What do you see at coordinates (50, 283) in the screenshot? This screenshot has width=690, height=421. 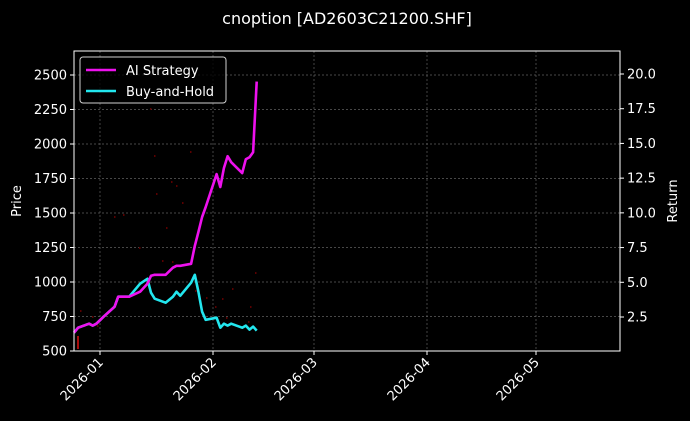 I see `price-tick-label: 1000` at bounding box center [50, 283].